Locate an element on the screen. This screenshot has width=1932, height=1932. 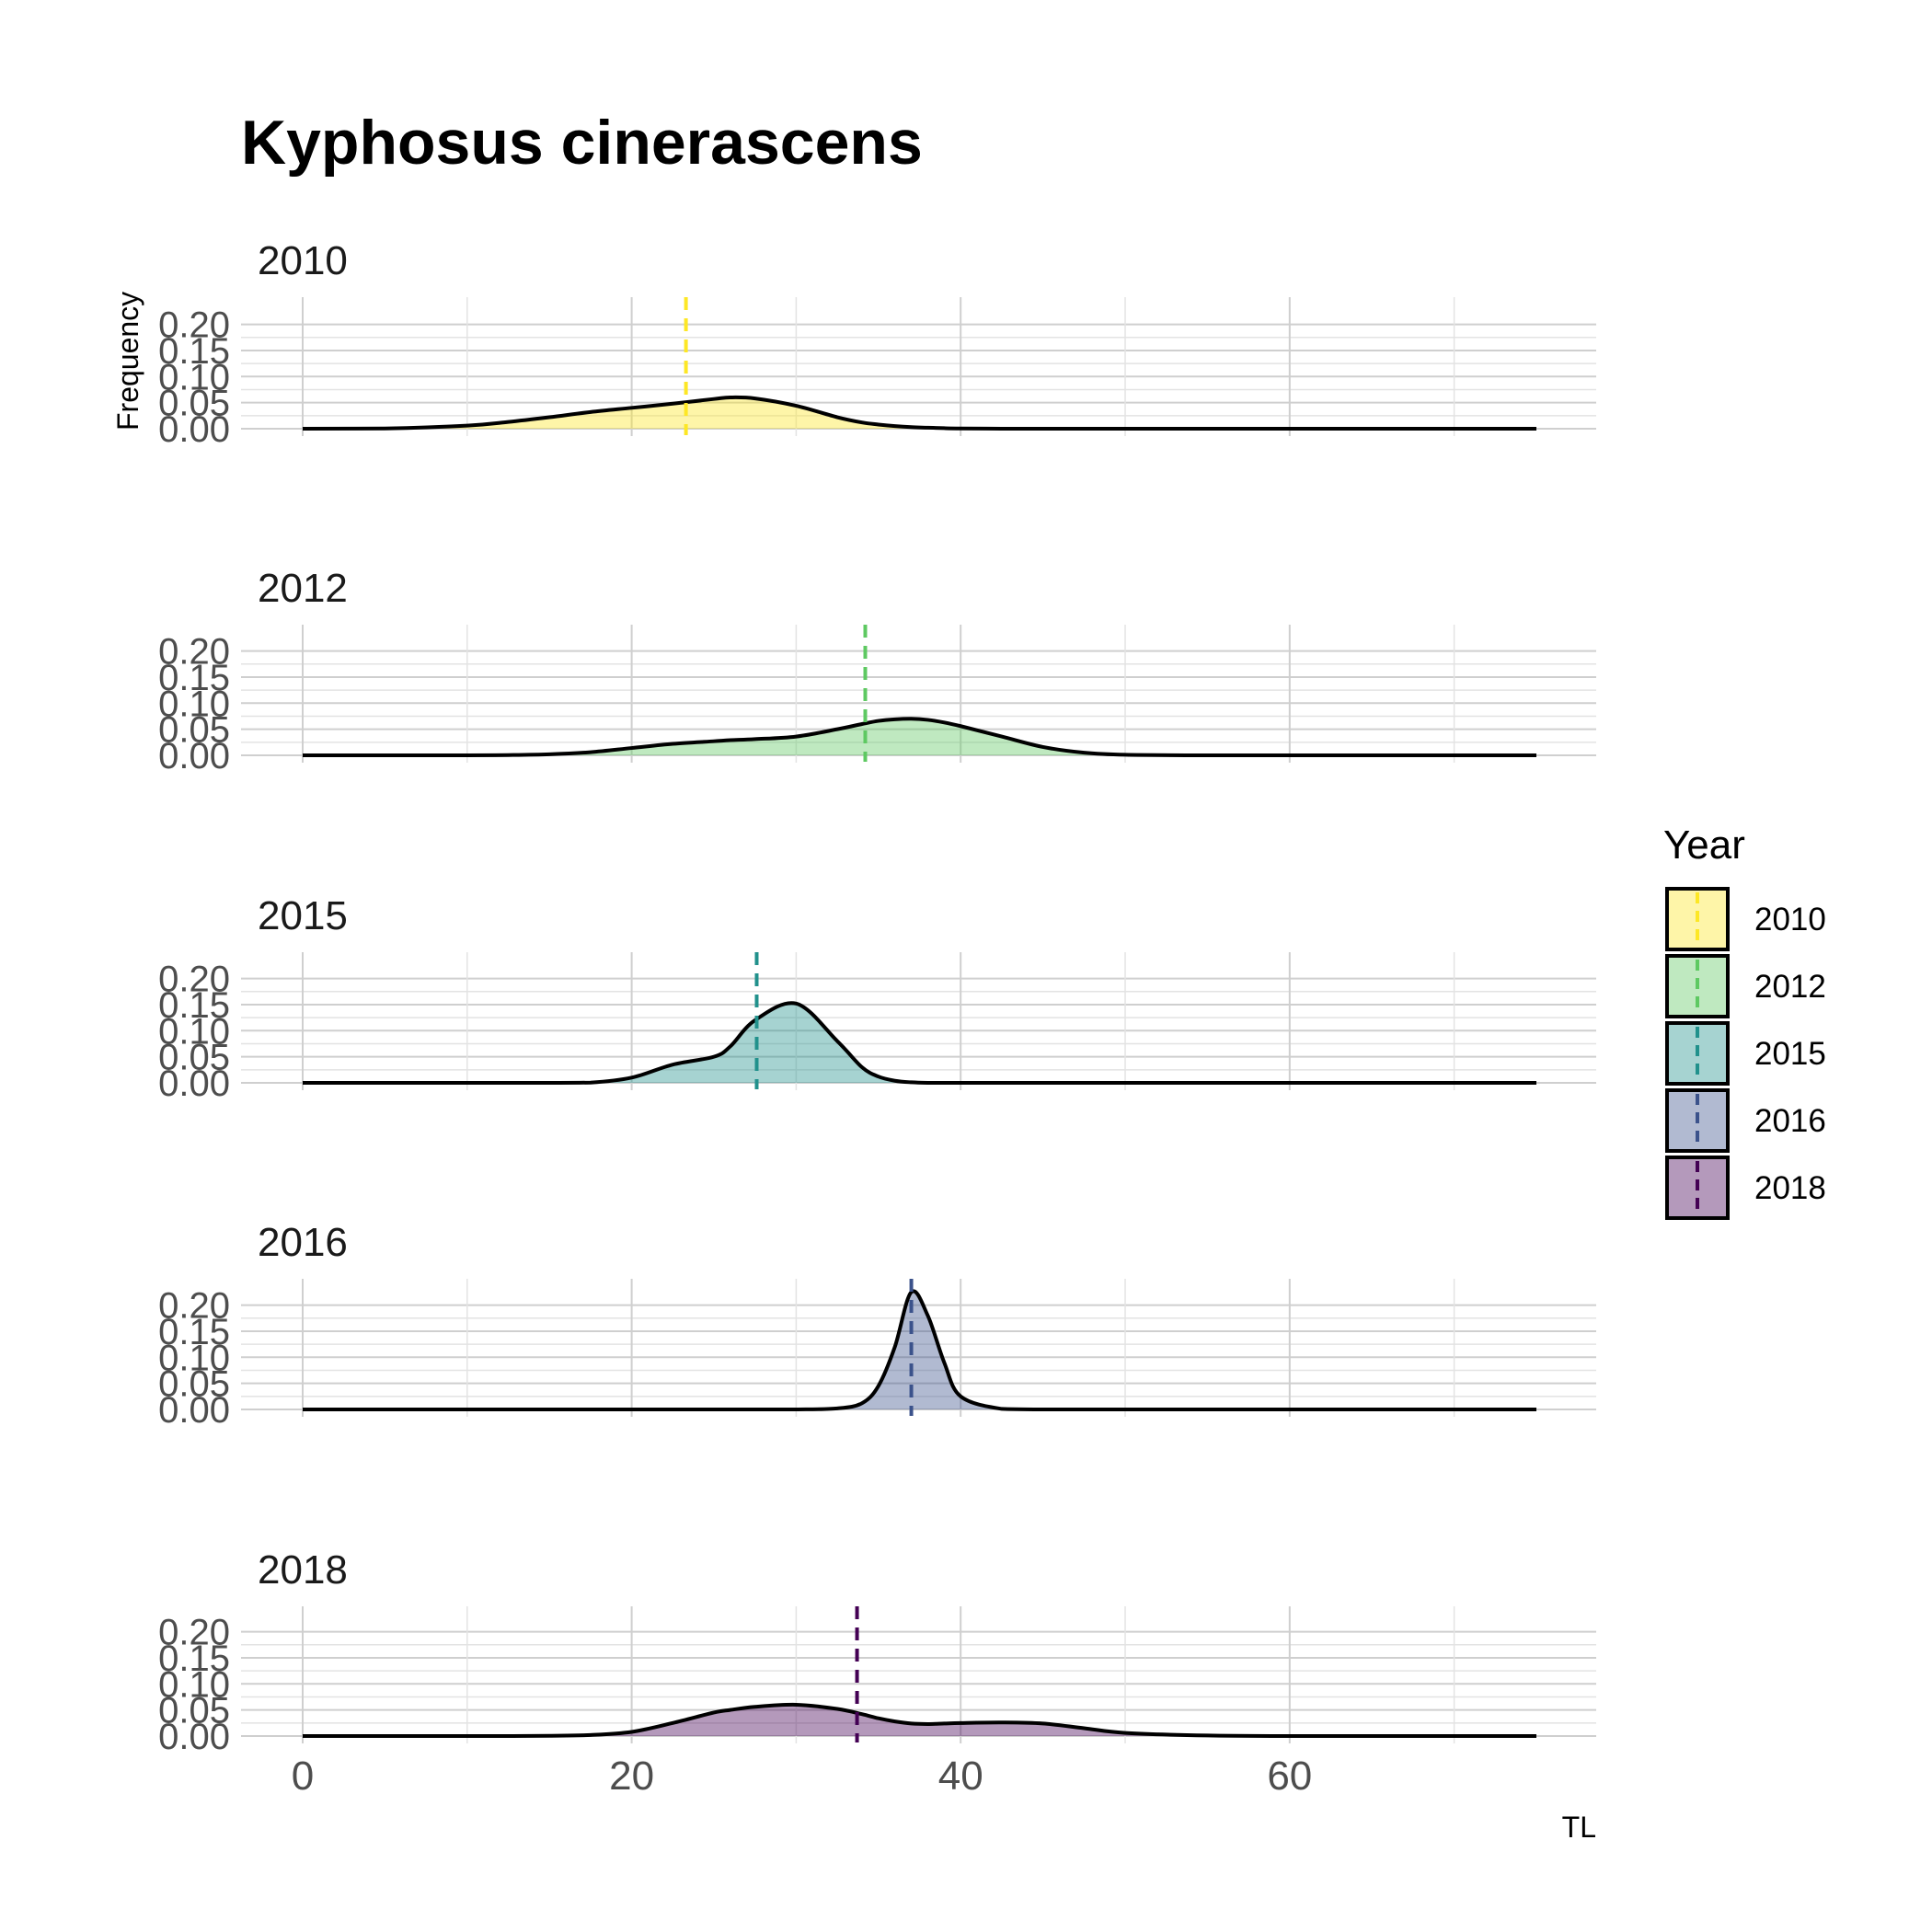
density-area-2018 is located at coordinates (919, 1720).